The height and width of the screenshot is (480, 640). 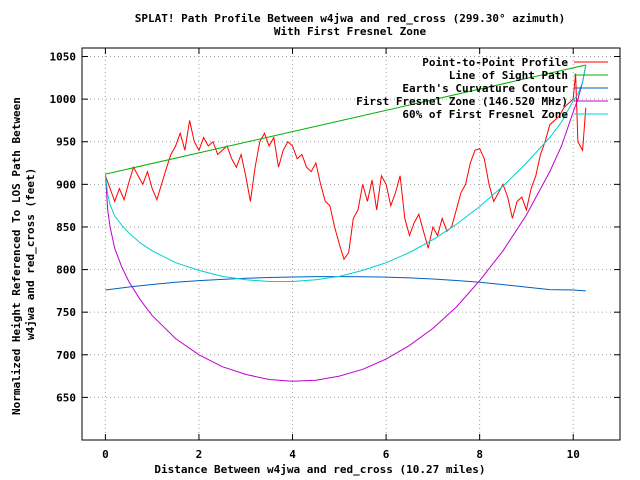 What do you see at coordinates (66, 227) in the screenshot?
I see `y-tick-label: 850` at bounding box center [66, 227].